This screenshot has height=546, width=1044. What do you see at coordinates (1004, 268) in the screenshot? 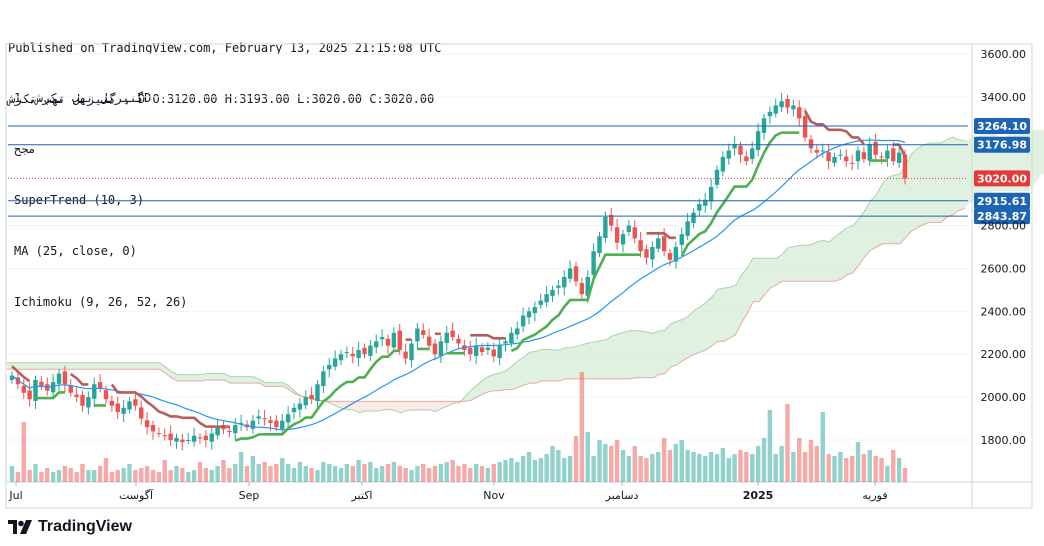
I see `price-tick-label: 2600.00` at bounding box center [1004, 268].